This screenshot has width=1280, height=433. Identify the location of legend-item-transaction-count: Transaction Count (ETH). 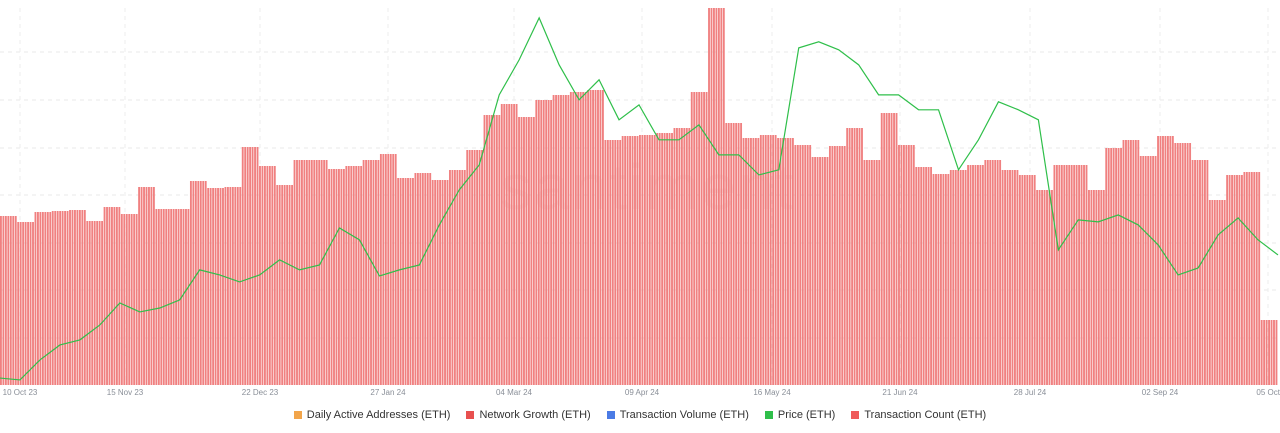
(918, 415).